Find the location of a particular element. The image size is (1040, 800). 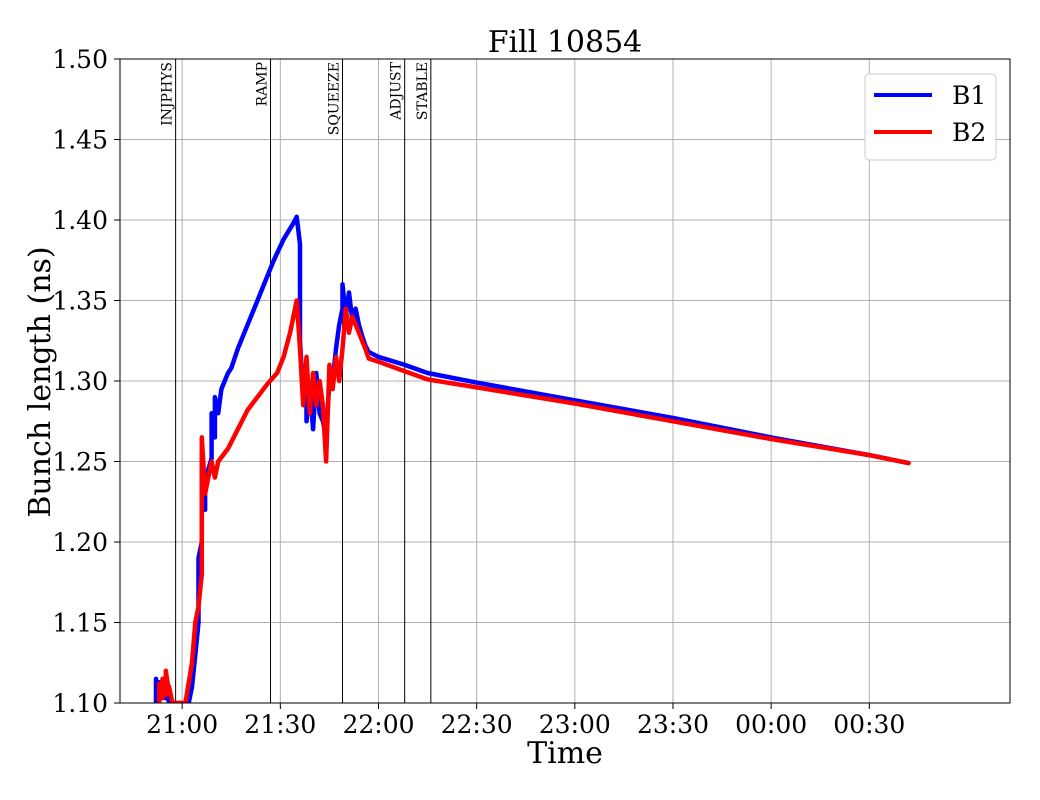

y-tick-label: 1.15 is located at coordinates (80, 623).